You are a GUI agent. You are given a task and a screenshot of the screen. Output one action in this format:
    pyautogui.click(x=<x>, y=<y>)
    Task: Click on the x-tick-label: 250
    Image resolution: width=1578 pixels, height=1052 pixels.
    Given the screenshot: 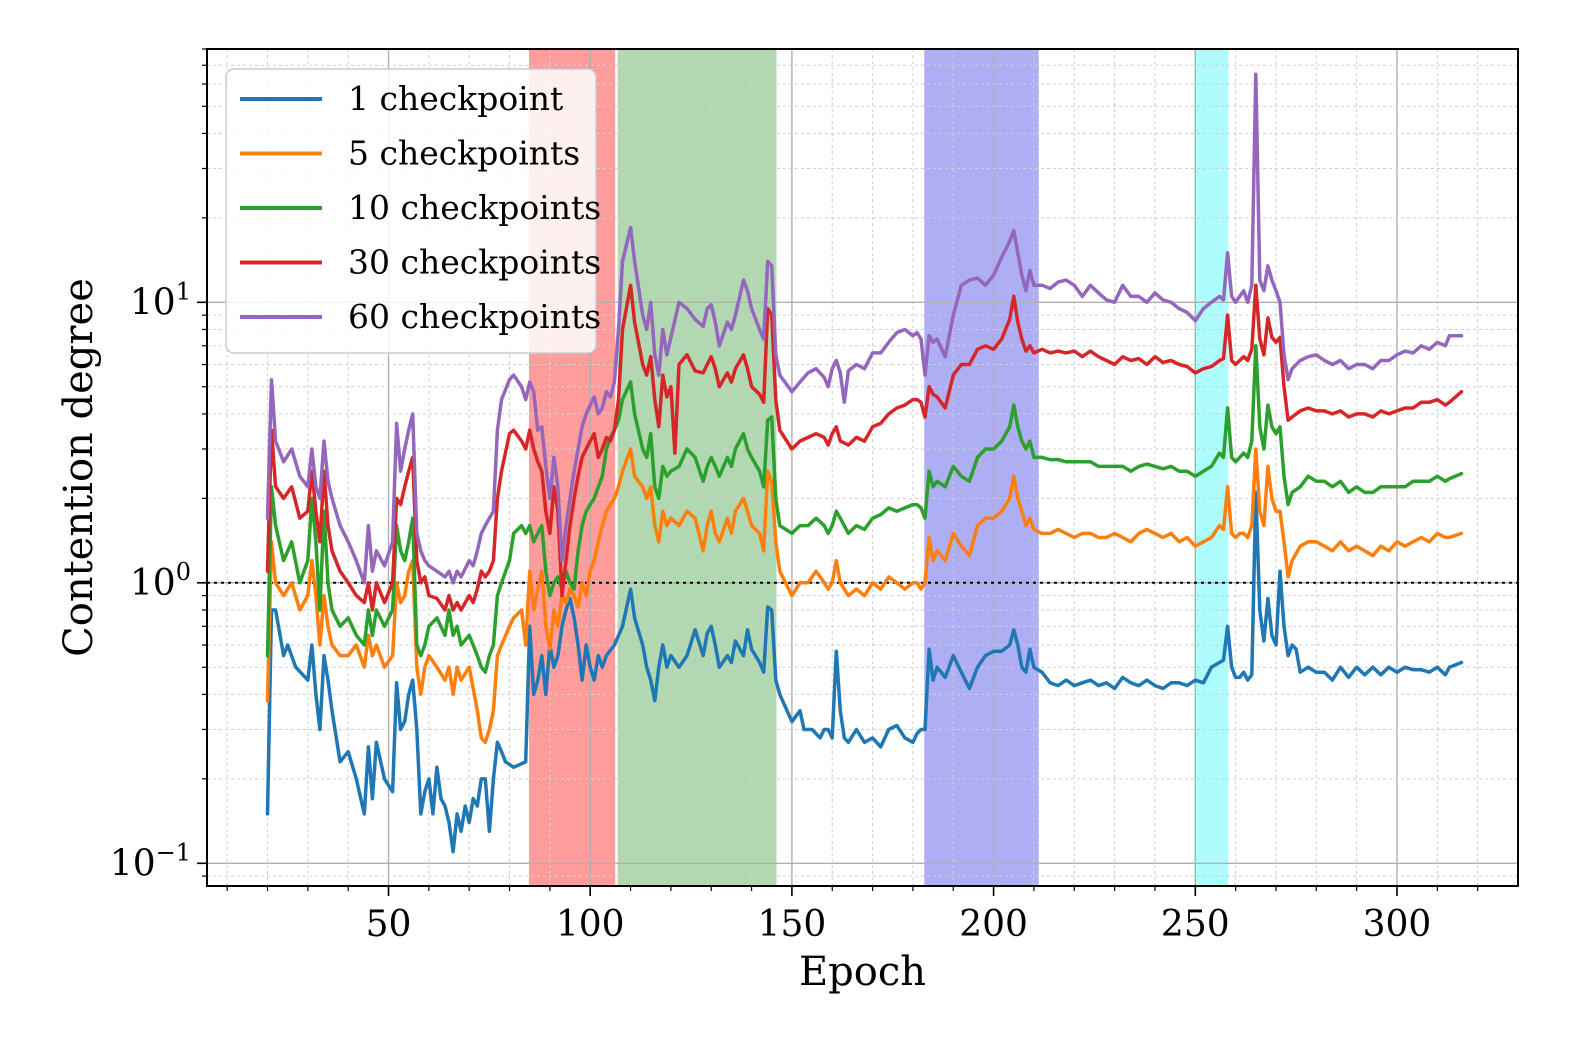 What is the action you would take?
    pyautogui.click(x=1195, y=924)
    